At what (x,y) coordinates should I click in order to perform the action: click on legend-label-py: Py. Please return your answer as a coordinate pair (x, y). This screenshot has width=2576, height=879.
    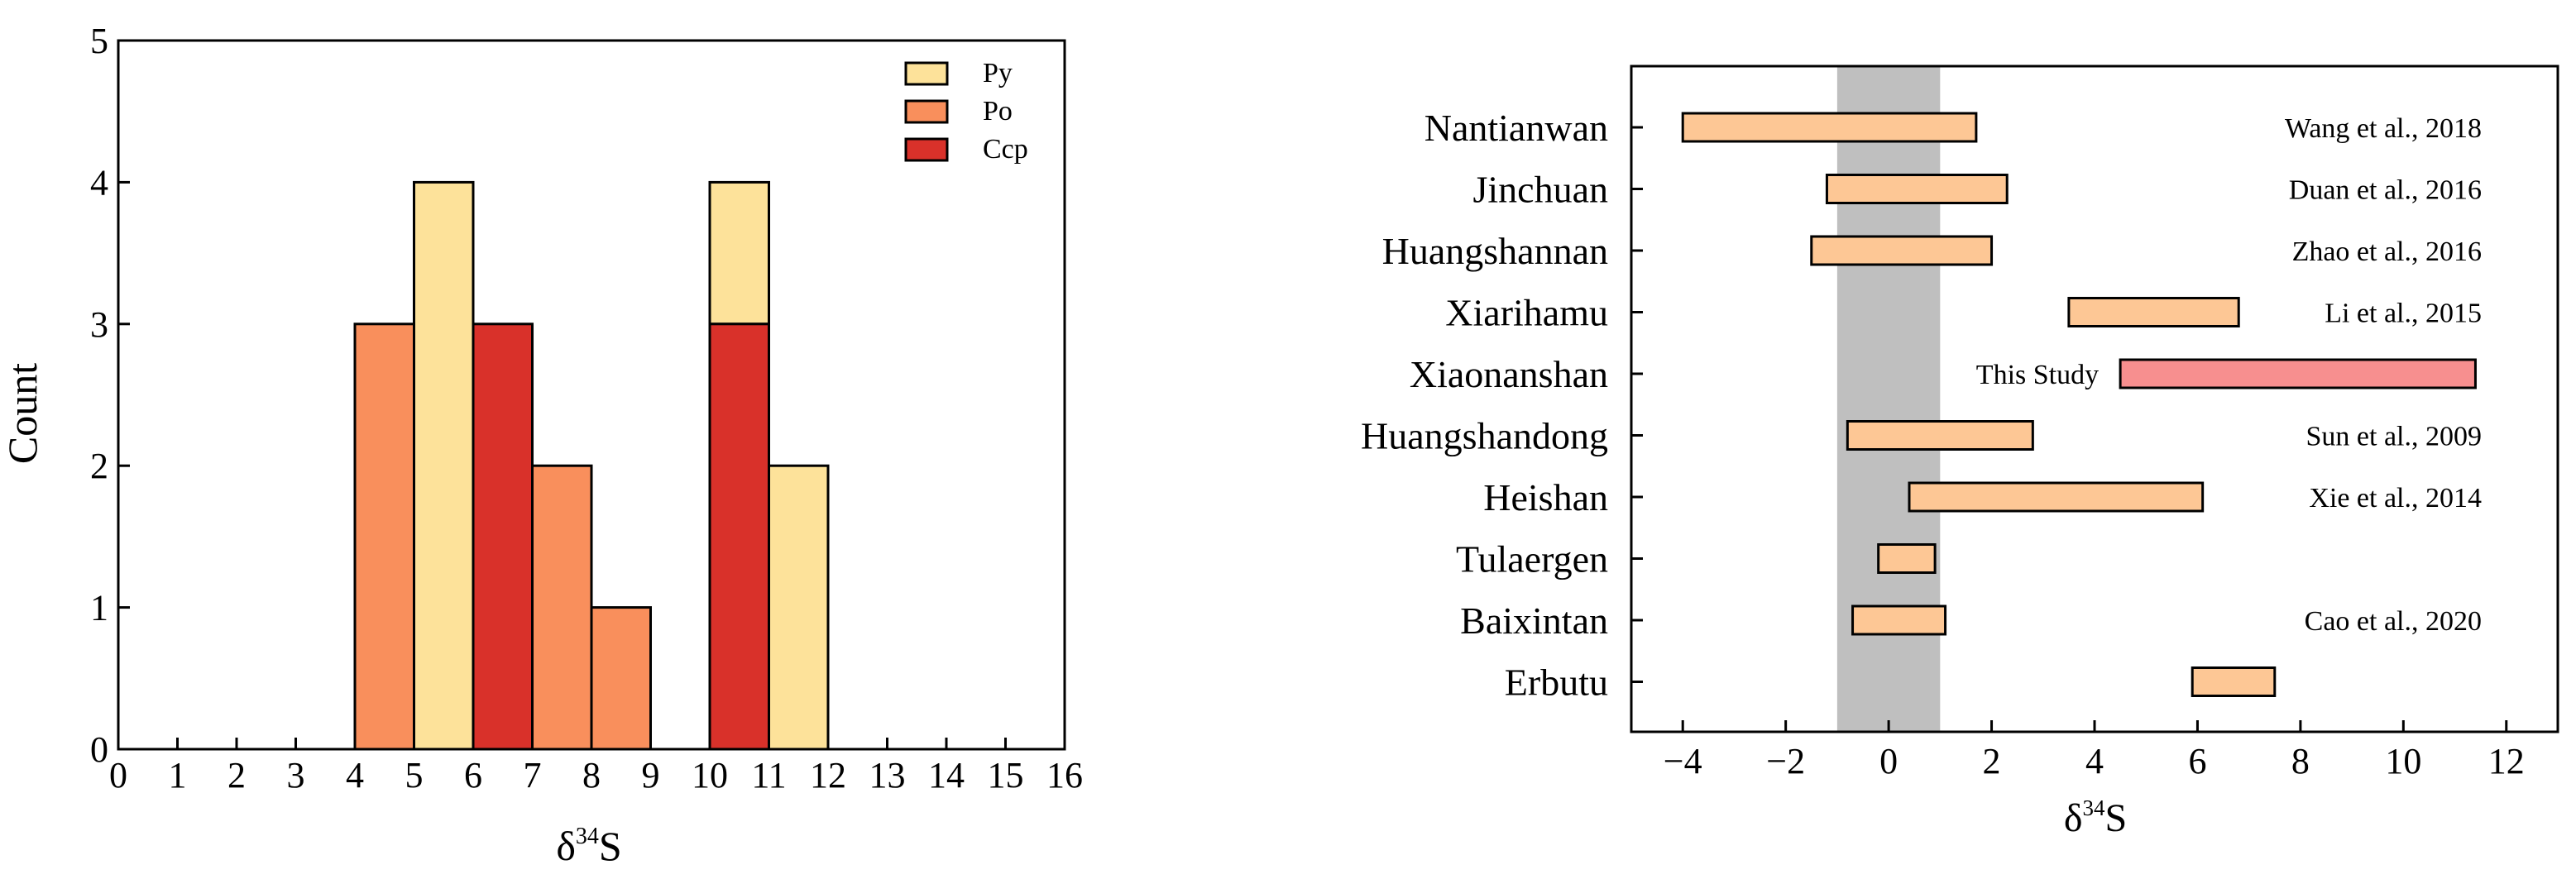
    Looking at the image, I should click on (998, 73).